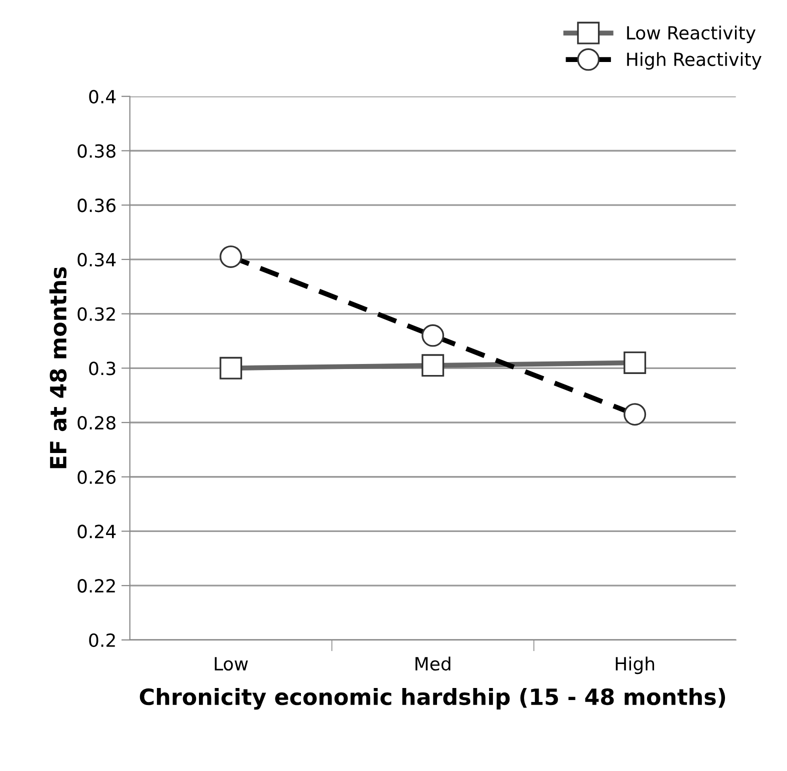 The image size is (787, 771). What do you see at coordinates (102, 640) in the screenshot?
I see `y-tick-label: 0.2` at bounding box center [102, 640].